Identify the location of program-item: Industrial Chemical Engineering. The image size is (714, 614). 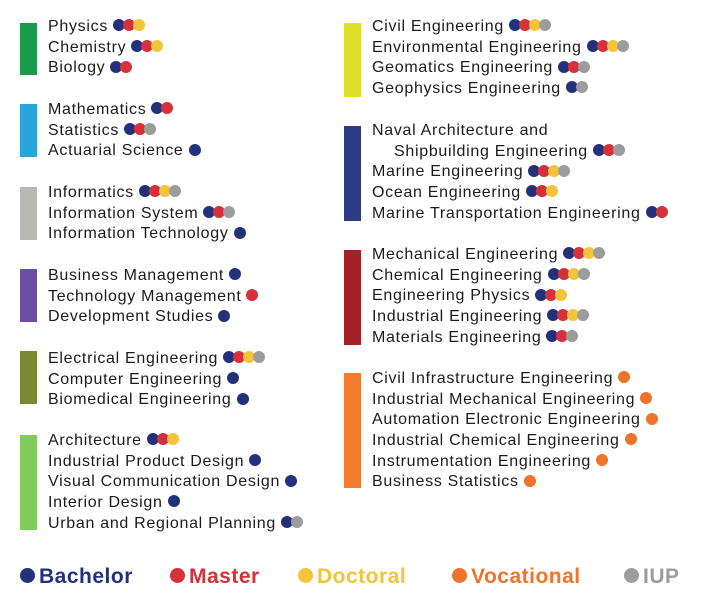
(514, 441).